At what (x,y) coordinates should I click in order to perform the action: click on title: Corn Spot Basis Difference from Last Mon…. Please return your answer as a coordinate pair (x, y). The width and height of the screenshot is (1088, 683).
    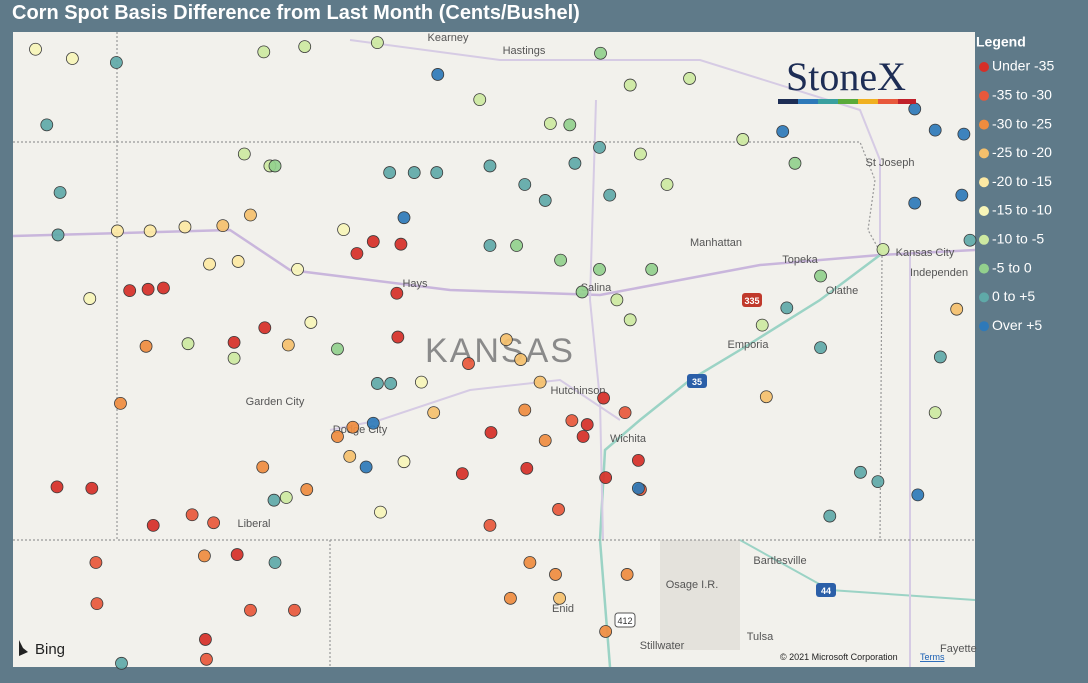
    Looking at the image, I should click on (296, 13).